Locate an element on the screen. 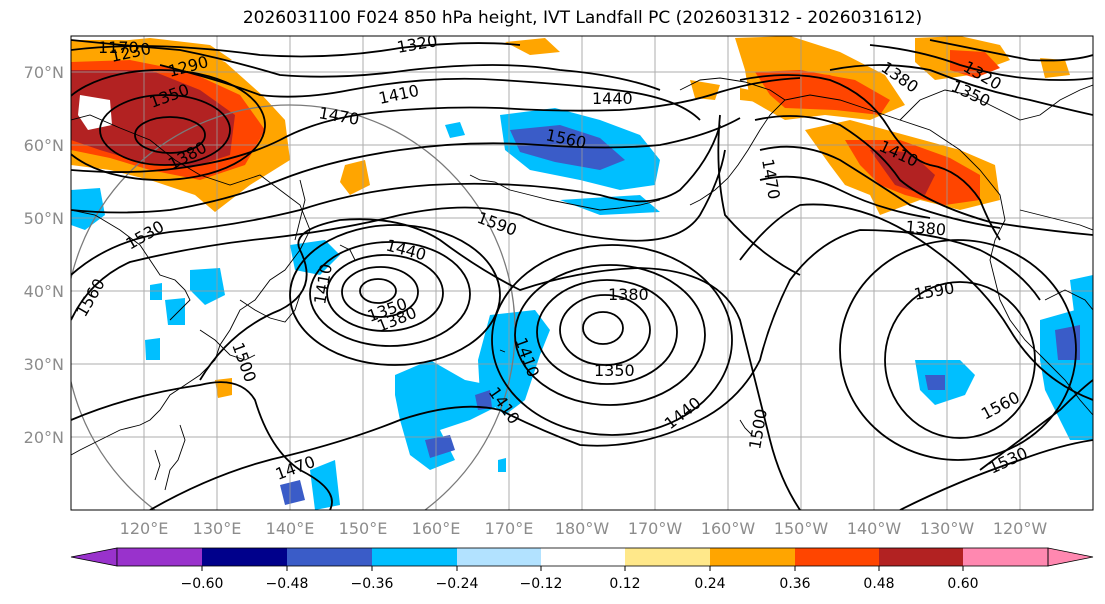  contour-label-1170: 1170 is located at coordinates (118, 47).